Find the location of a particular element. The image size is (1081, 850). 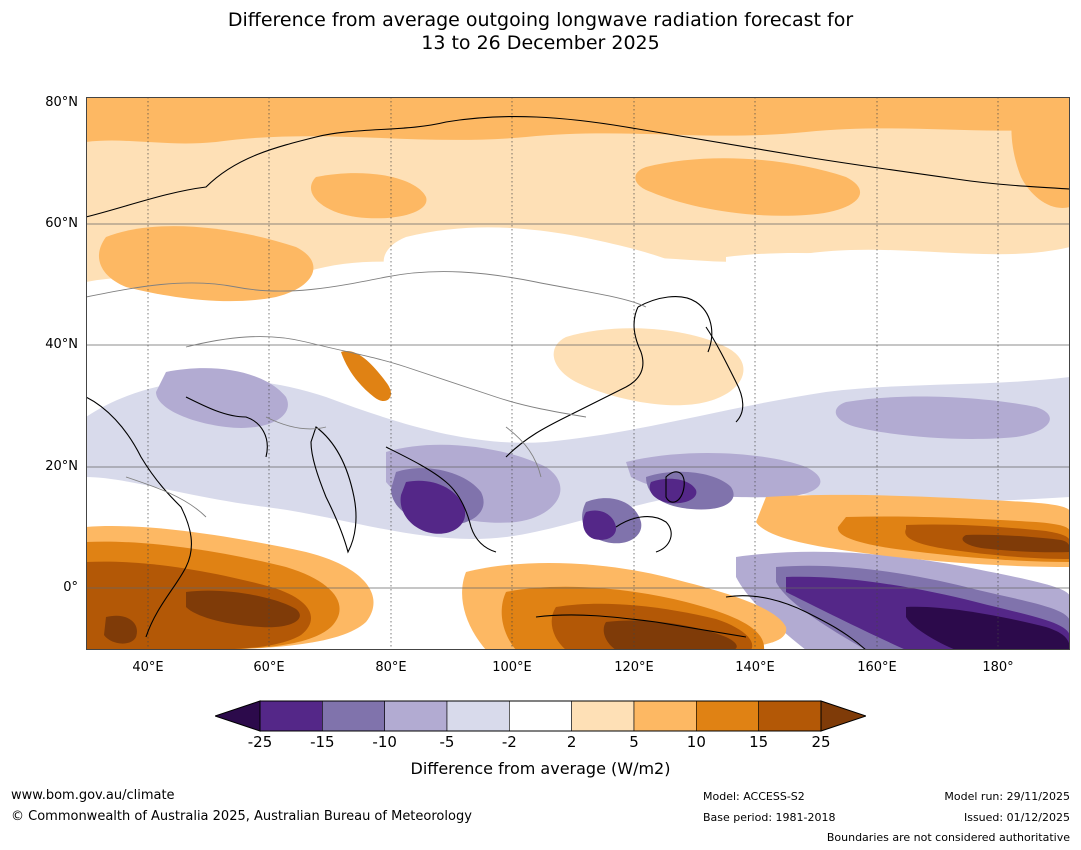

anomaly-japan-light is located at coordinates (691, 372).